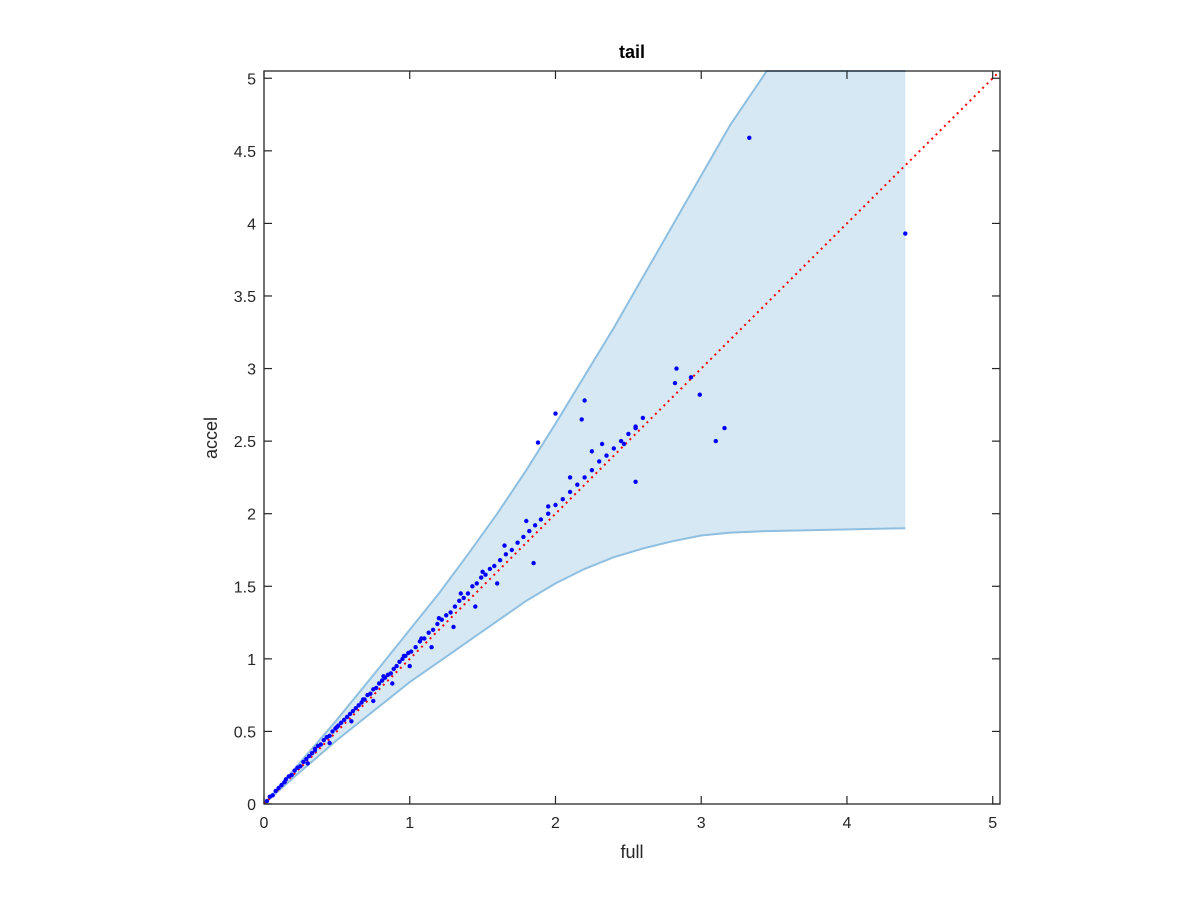 The height and width of the screenshot is (900, 1200). Describe the element at coordinates (245, 297) in the screenshot. I see `y-tick-label: 3.5` at that location.